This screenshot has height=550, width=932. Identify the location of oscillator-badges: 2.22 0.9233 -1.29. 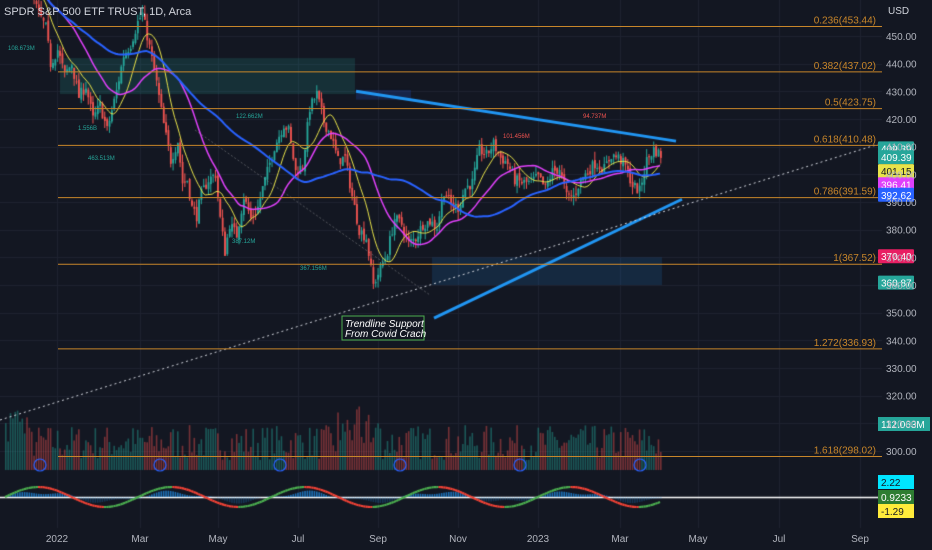
(896, 496).